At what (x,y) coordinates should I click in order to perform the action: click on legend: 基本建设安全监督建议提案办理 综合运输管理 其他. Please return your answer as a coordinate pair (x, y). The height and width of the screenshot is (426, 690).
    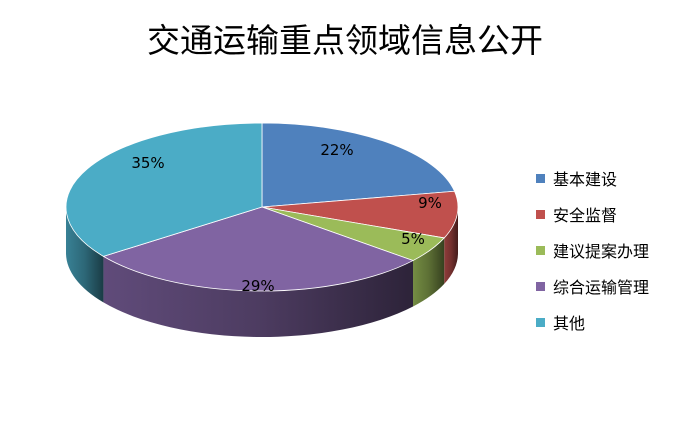
    Looking at the image, I should click on (592, 250).